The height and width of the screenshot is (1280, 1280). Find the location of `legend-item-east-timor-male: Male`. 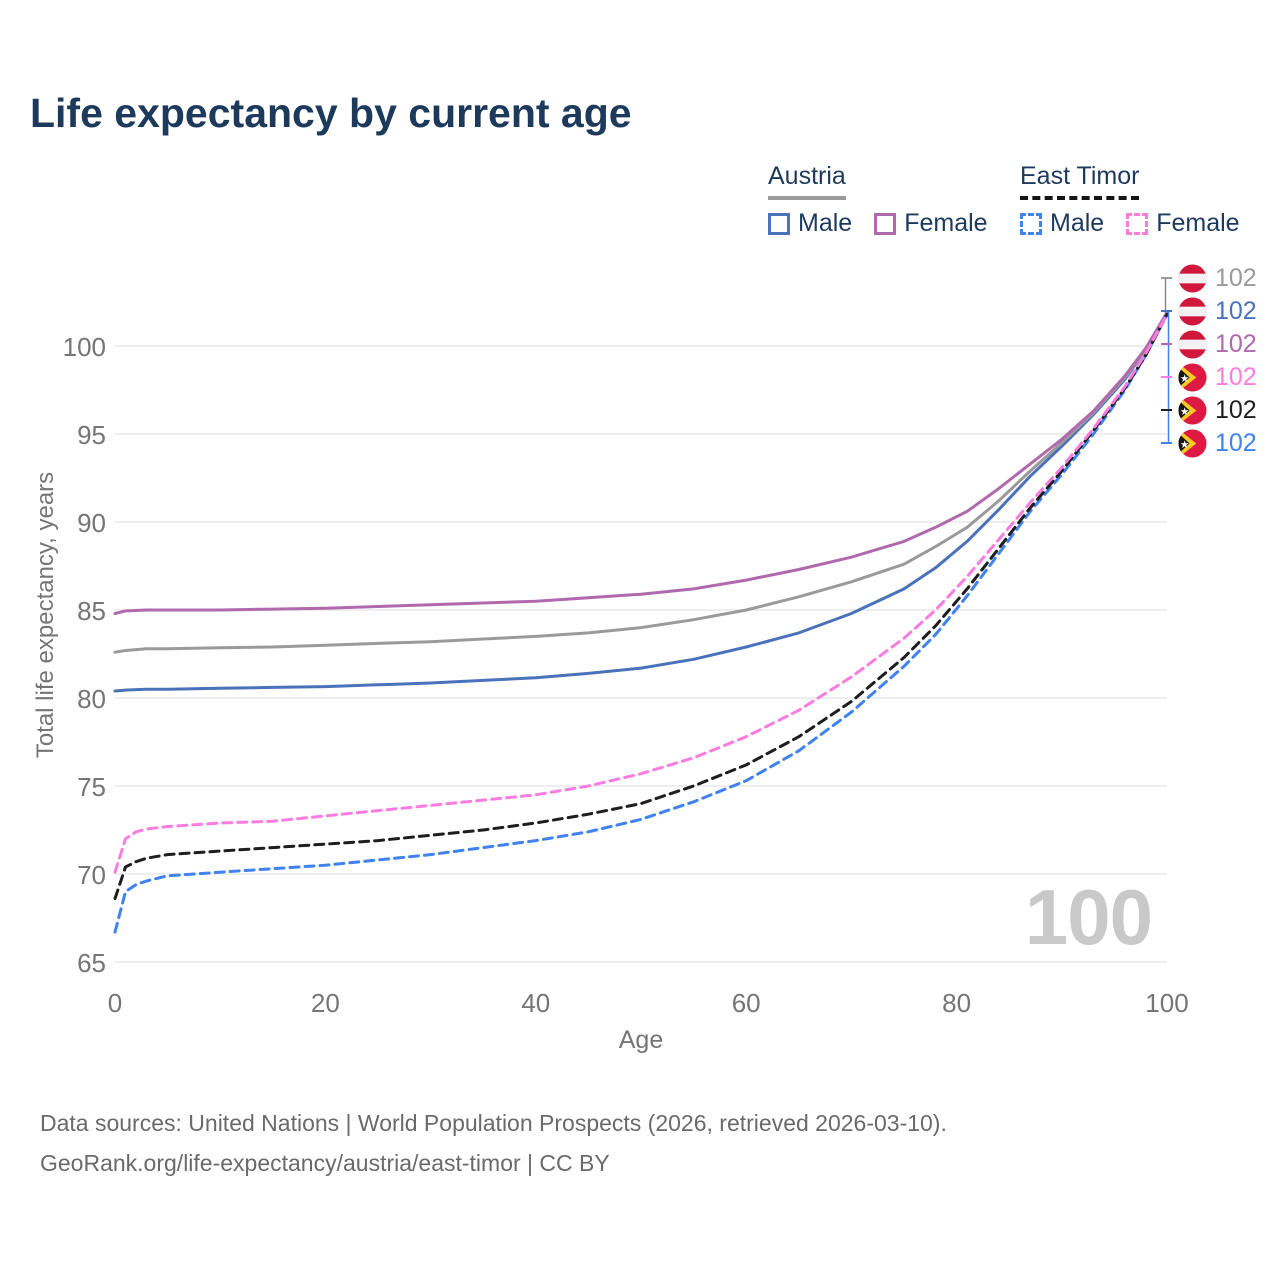

legend-item-east-timor-male: Male is located at coordinates (1062, 223).